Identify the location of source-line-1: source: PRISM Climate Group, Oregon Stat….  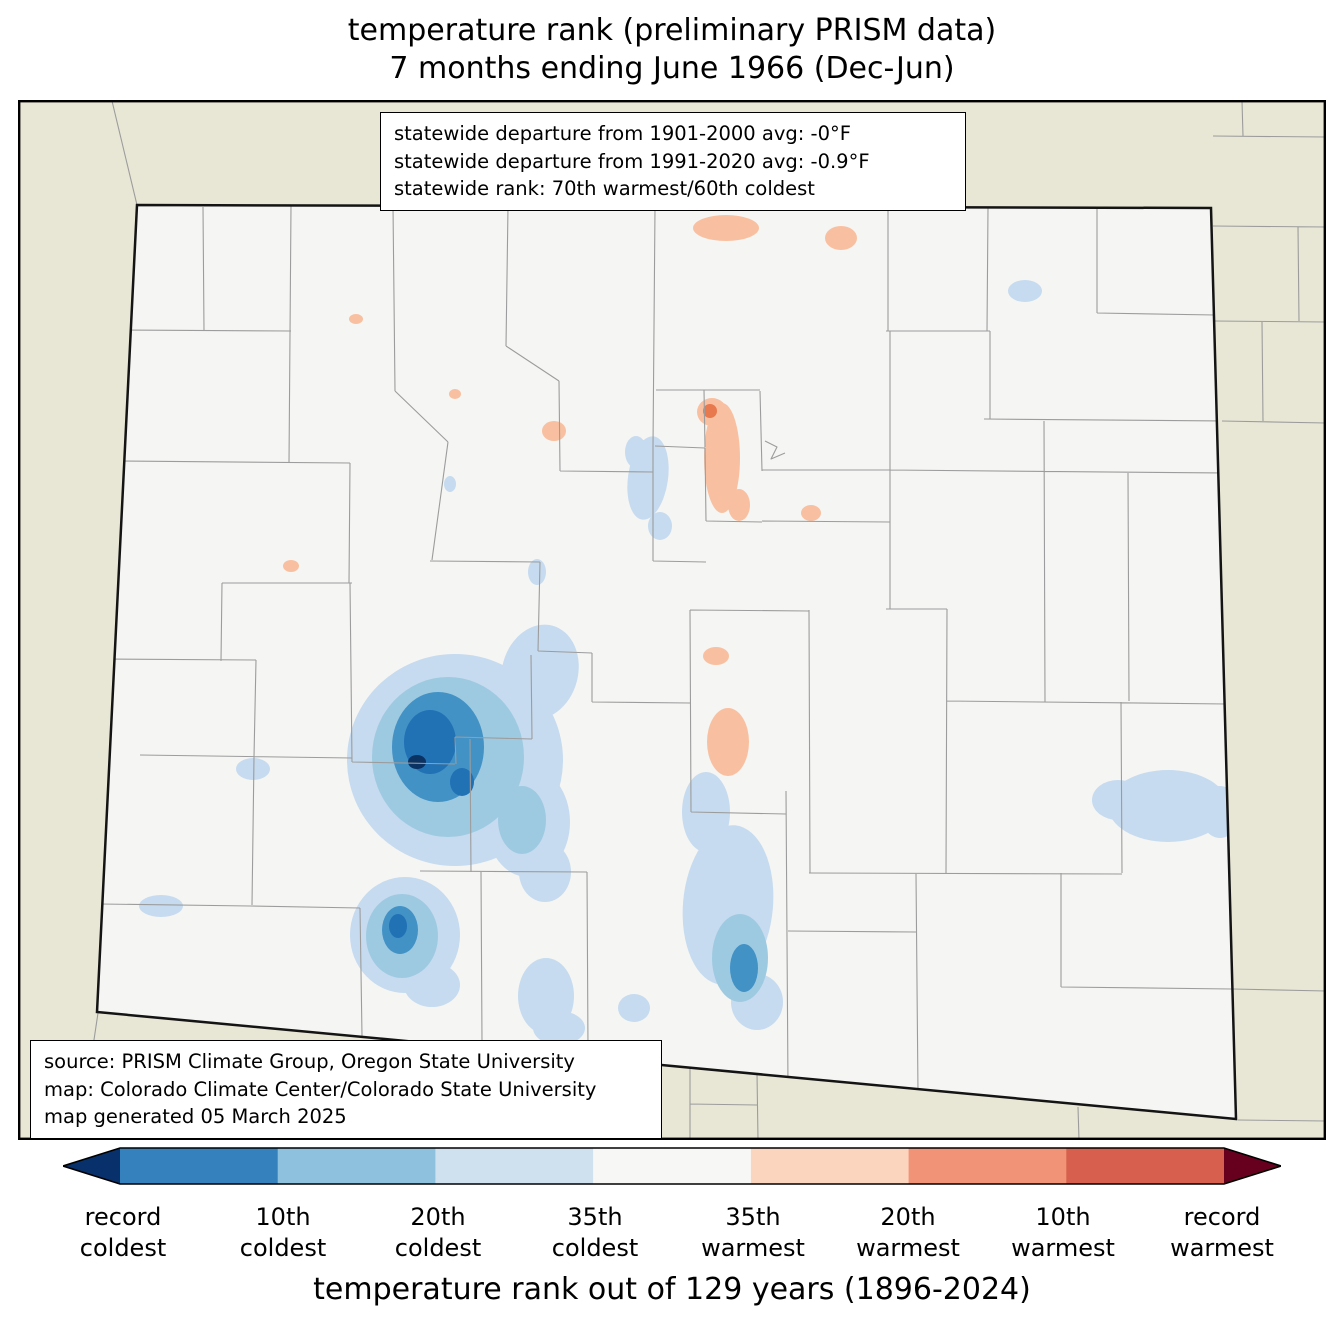
(309, 1061).